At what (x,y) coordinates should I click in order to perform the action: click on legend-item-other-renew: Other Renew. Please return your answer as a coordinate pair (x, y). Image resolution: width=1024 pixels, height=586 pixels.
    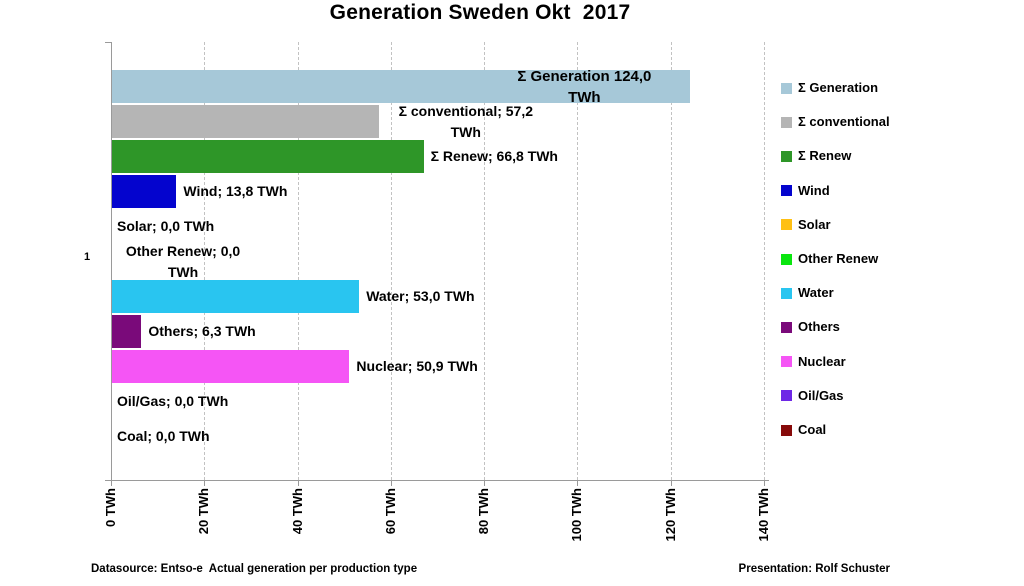
    Looking at the image, I should click on (829, 259).